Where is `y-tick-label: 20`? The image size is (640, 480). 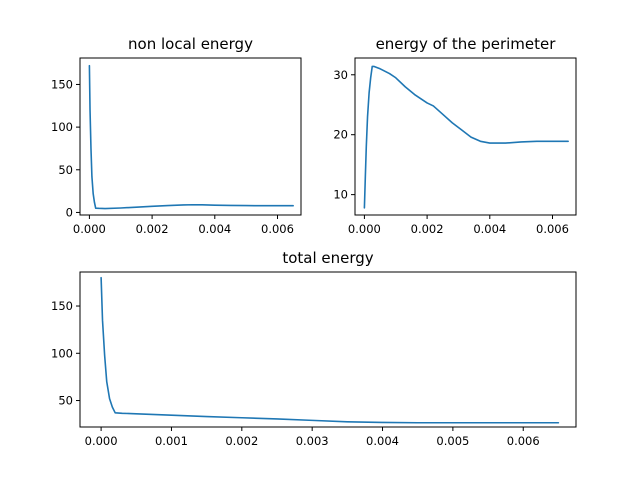 y-tick-label: 20 is located at coordinates (340, 135).